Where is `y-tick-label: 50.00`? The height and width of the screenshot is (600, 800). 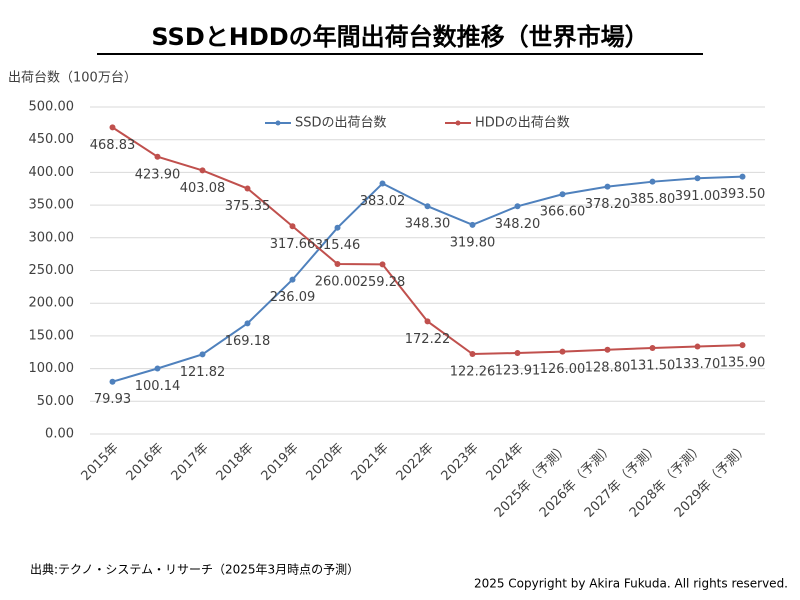
y-tick-label: 50.00 is located at coordinates (55, 401).